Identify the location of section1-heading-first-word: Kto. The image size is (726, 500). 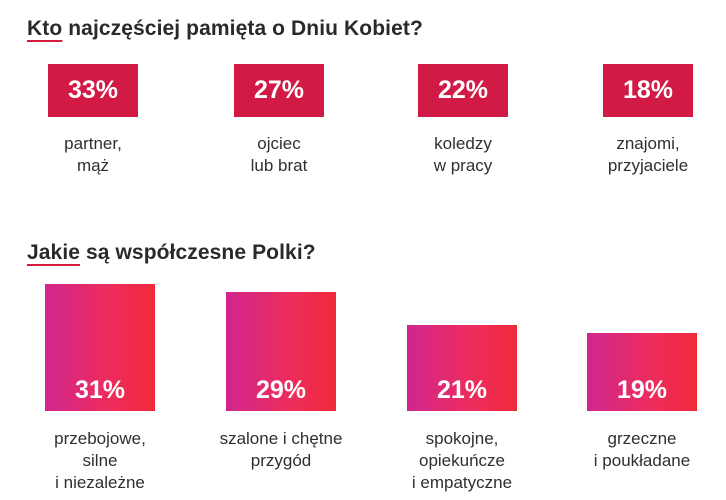
(45, 28).